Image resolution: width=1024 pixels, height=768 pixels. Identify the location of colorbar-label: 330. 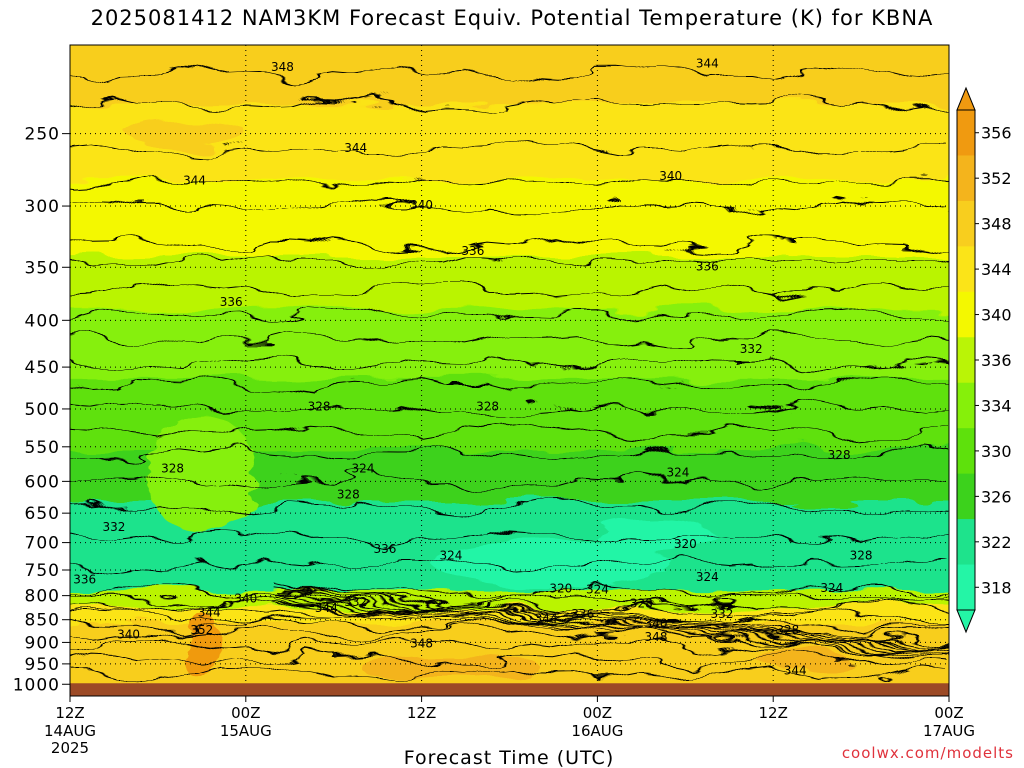
(996, 451).